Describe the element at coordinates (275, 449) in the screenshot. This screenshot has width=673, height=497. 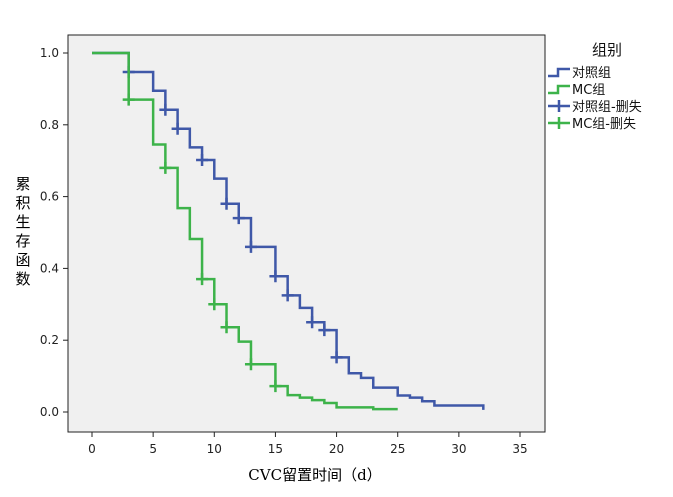
I see `x-tick-label: 15` at that location.